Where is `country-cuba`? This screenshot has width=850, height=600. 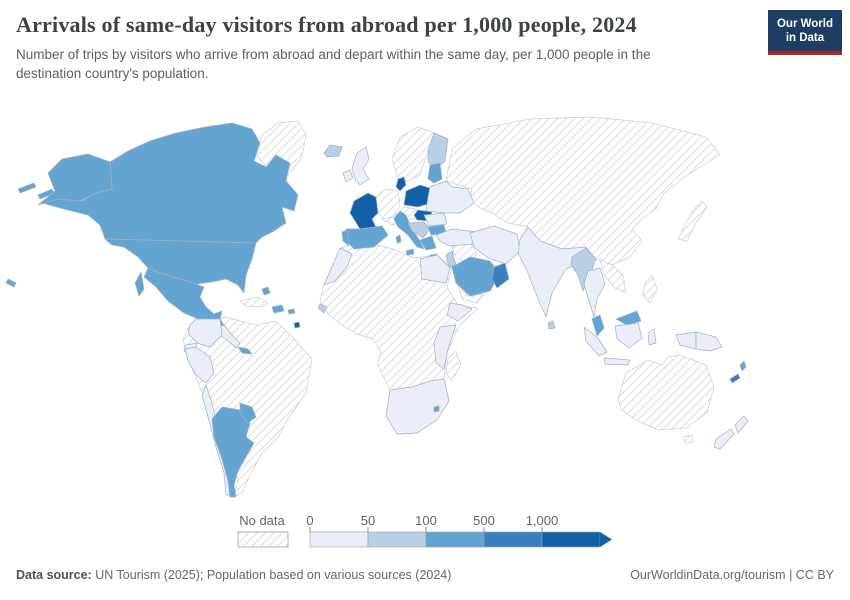
country-cuba is located at coordinates (254, 302).